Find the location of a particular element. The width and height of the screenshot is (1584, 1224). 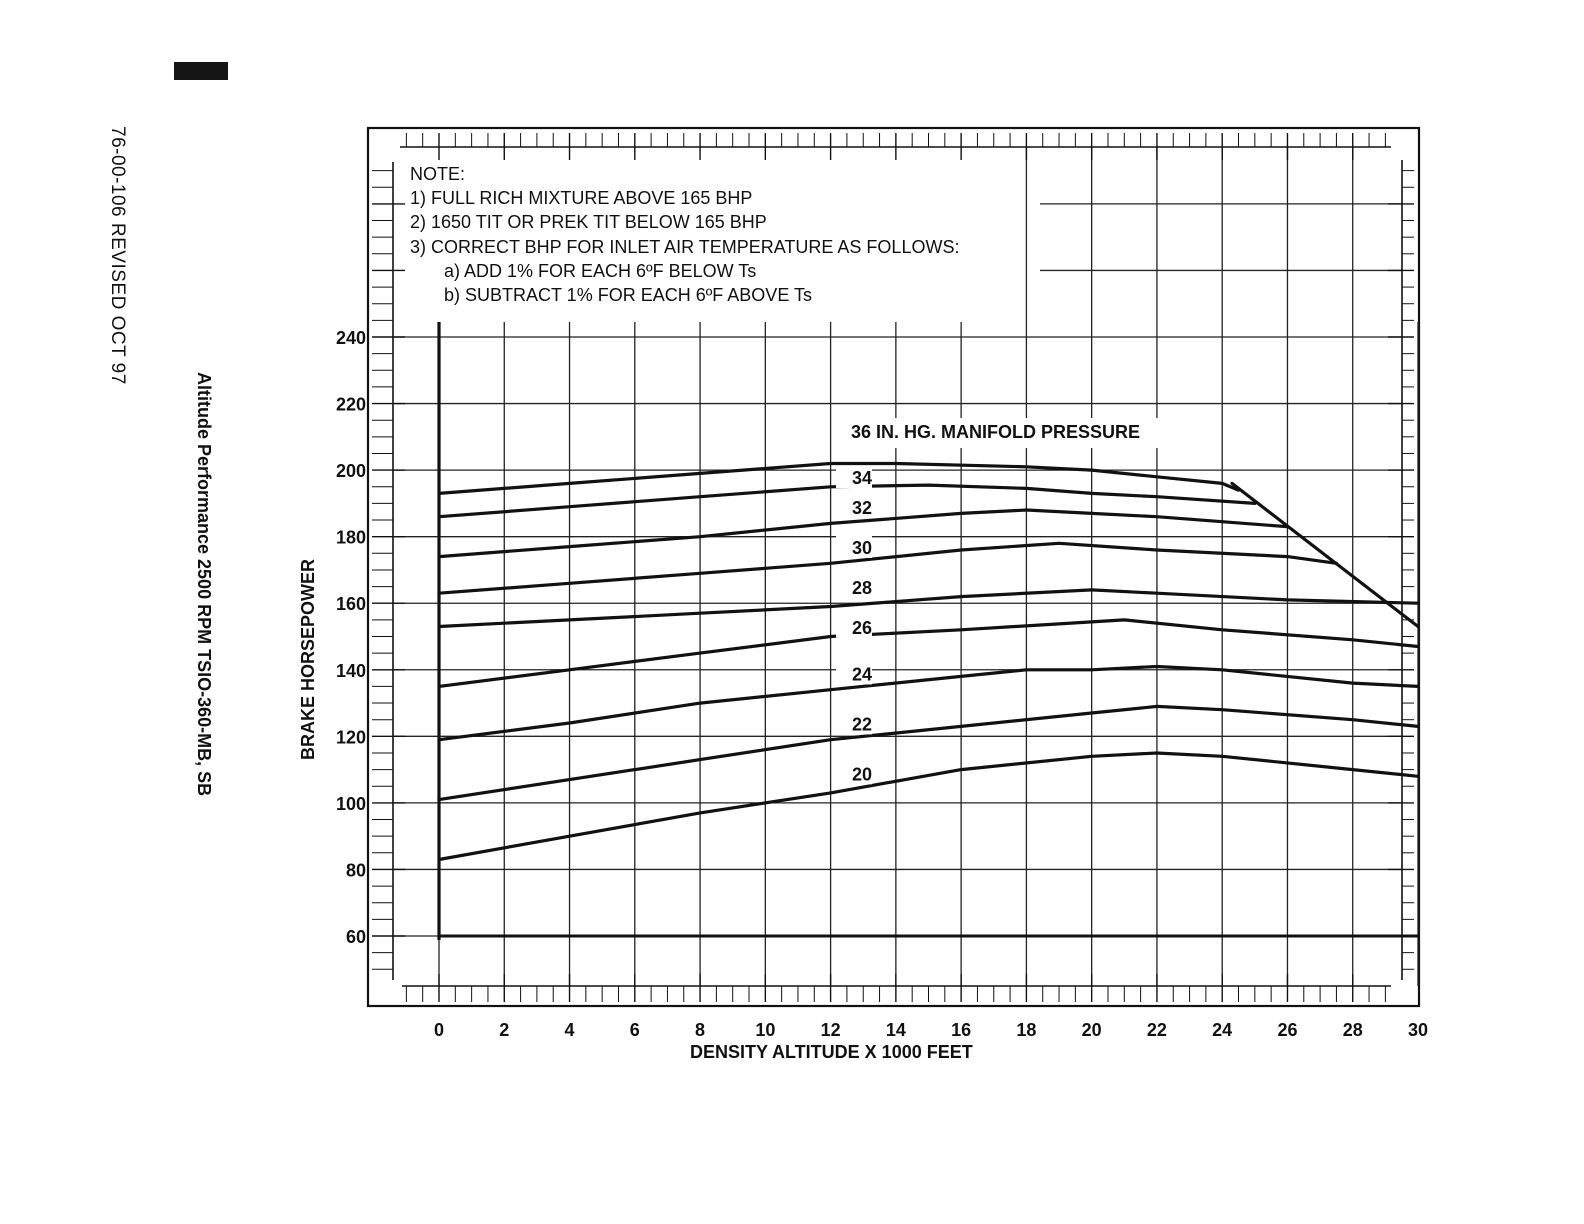

x-tick-label: 16 is located at coordinates (961, 1030).